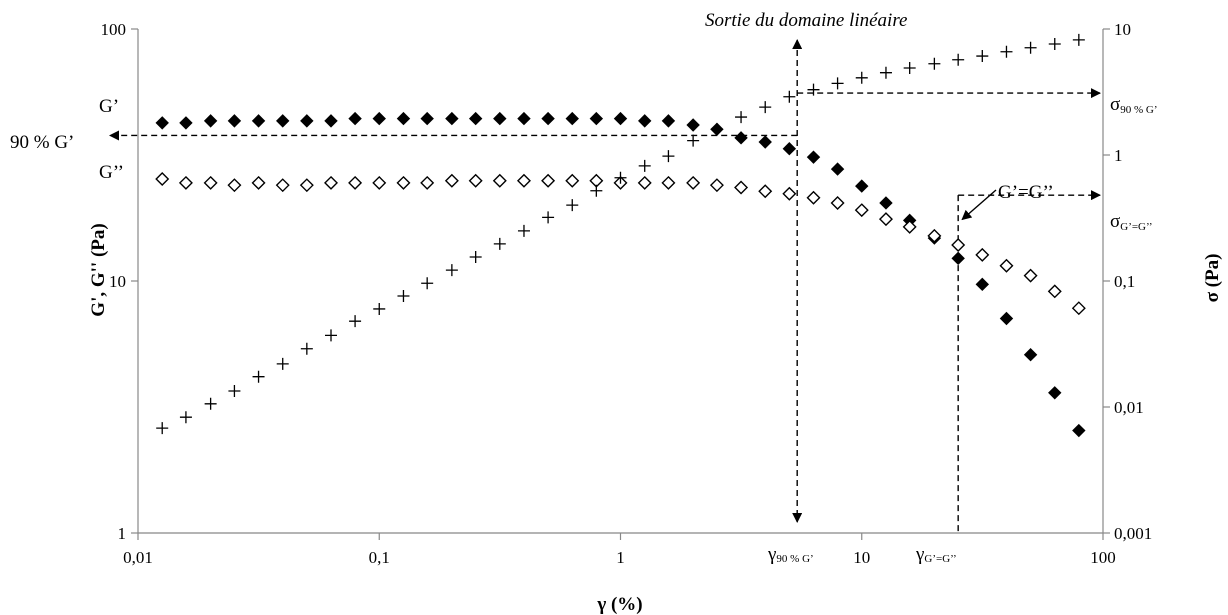 Image resolution: width=1228 pixels, height=615 pixels. Describe the element at coordinates (114, 29) in the screenshot. I see `y-left-tick-label: 100` at that location.